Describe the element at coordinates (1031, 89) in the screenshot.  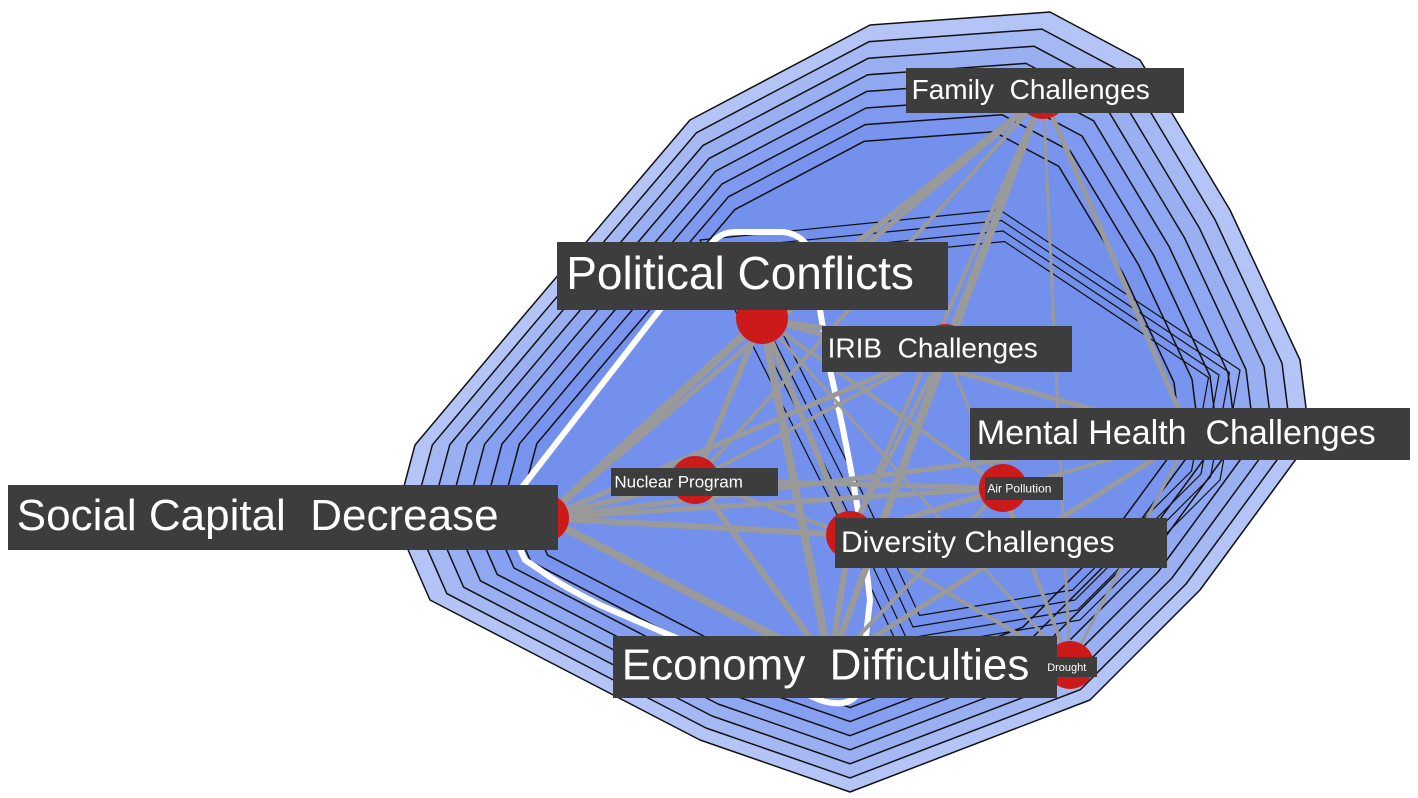
I see `label-text: Family Challenges` at that location.